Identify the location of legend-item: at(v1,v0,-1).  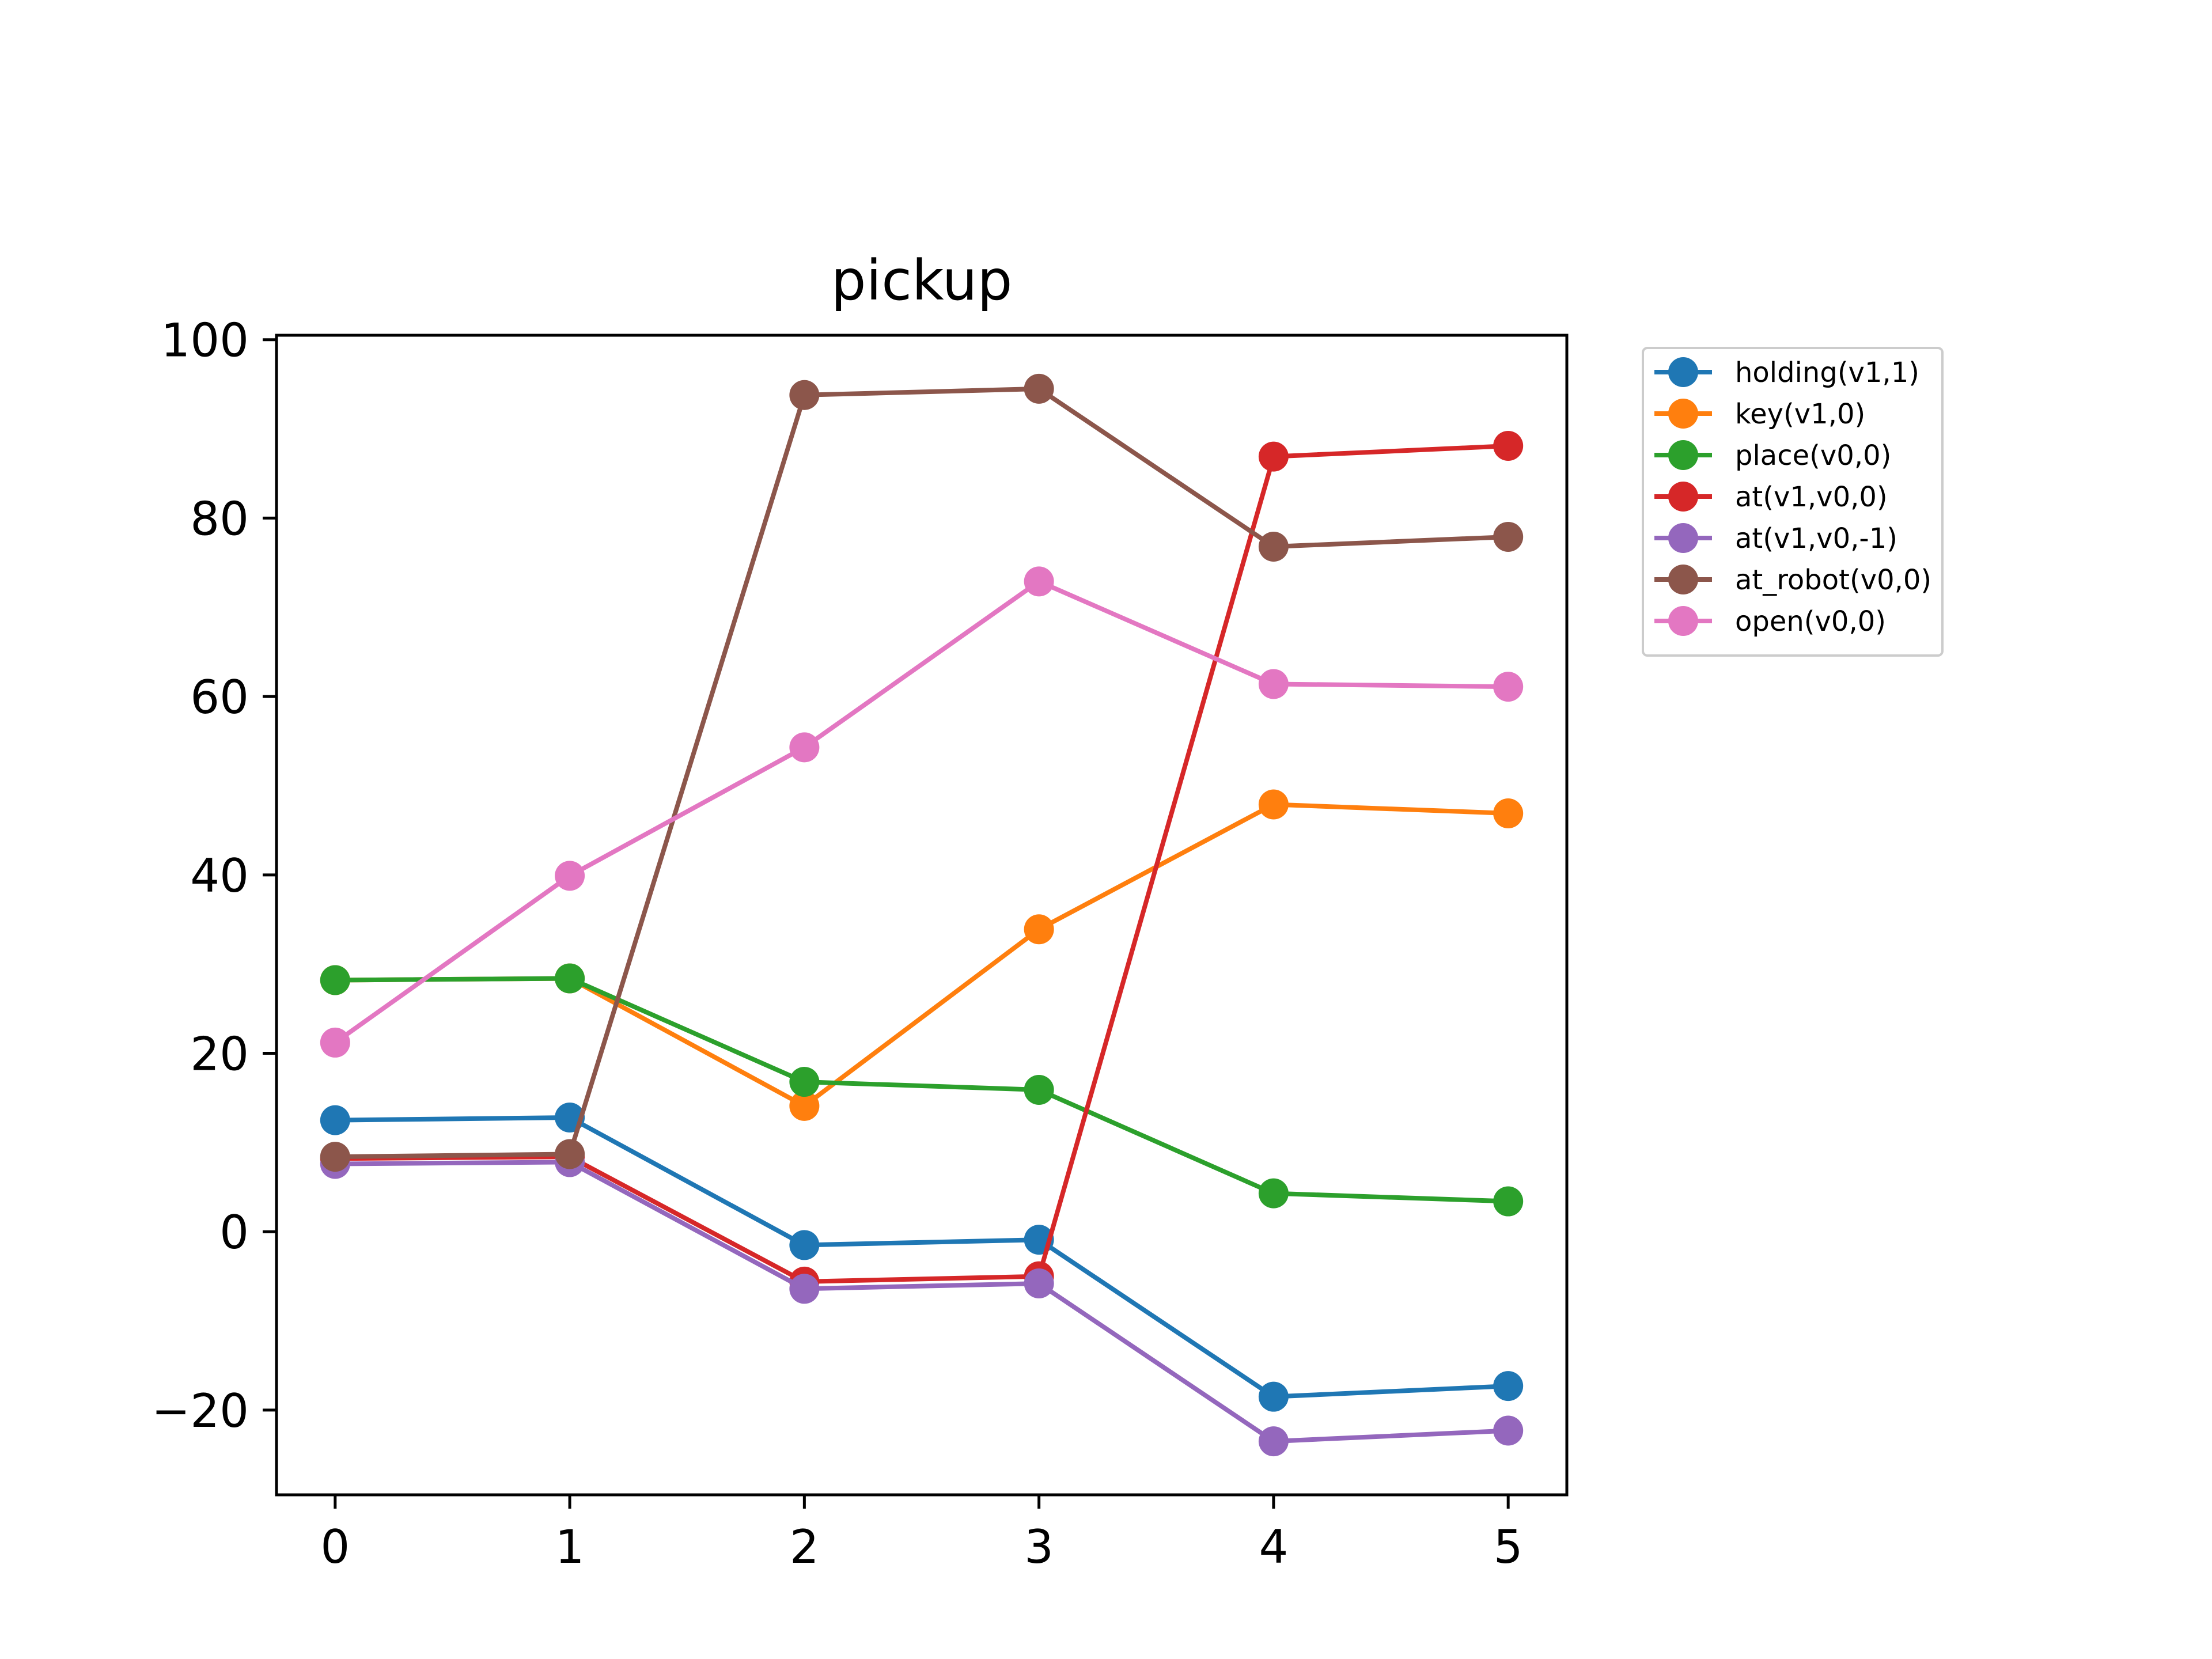
(1775, 538).